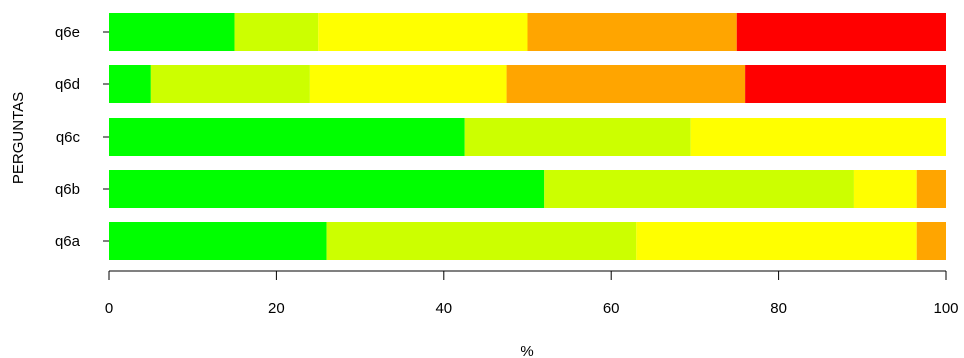 The height and width of the screenshot is (358, 964). I want to click on category-labels: q6a q6b q6c q6d q6e, so click(82, 137).